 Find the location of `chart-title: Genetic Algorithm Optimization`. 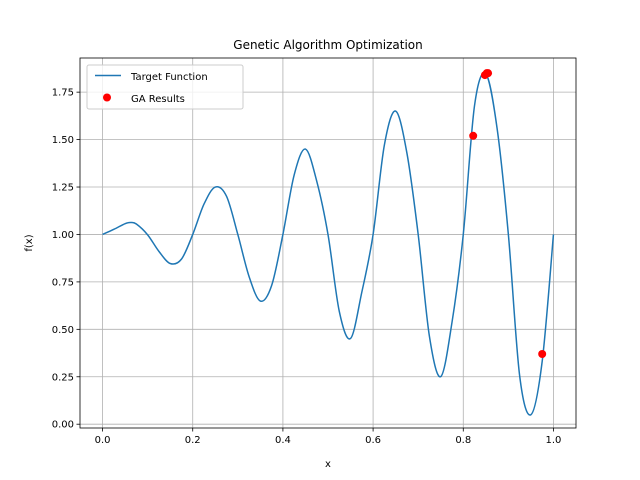

chart-title: Genetic Algorithm Optimization is located at coordinates (327, 45).